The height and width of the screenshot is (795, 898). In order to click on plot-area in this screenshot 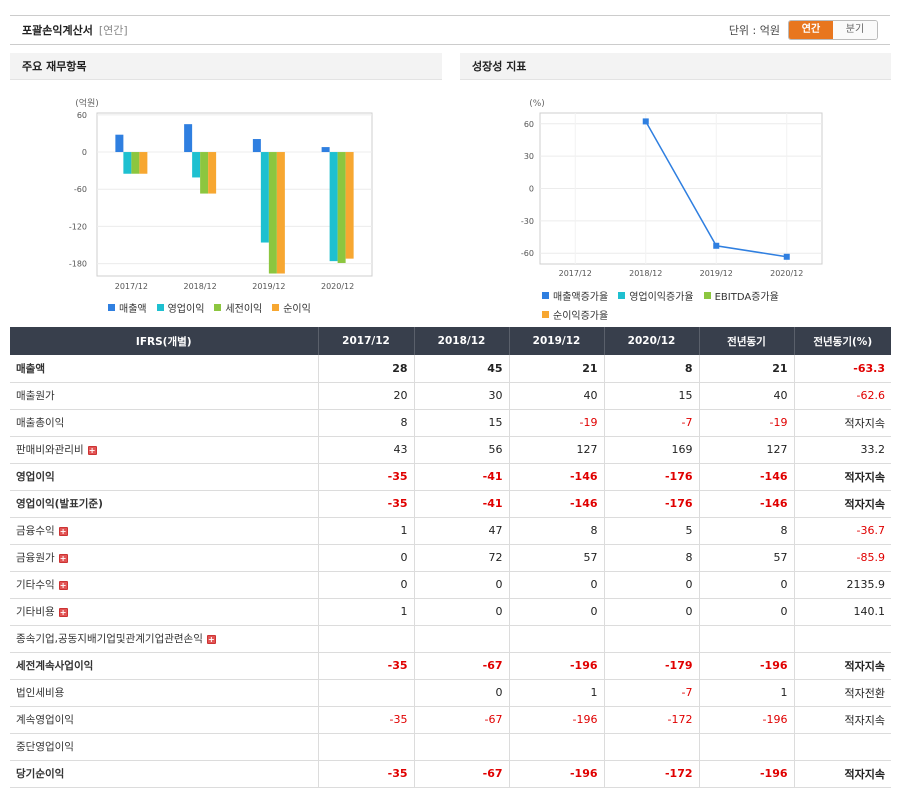, I will do `click(234, 194)`.